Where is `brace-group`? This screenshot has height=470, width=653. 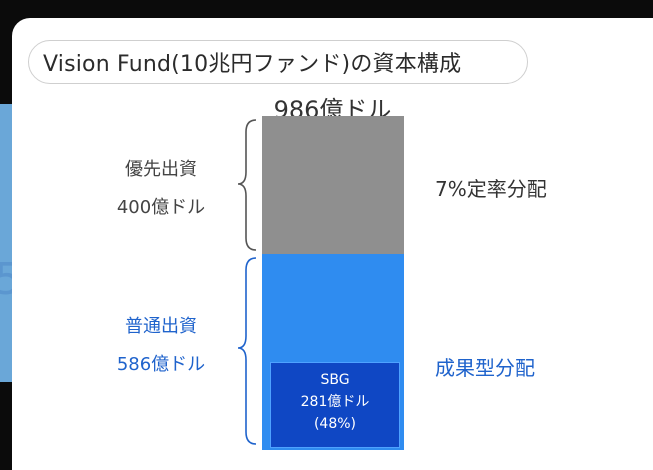 brace-group is located at coordinates (247, 282).